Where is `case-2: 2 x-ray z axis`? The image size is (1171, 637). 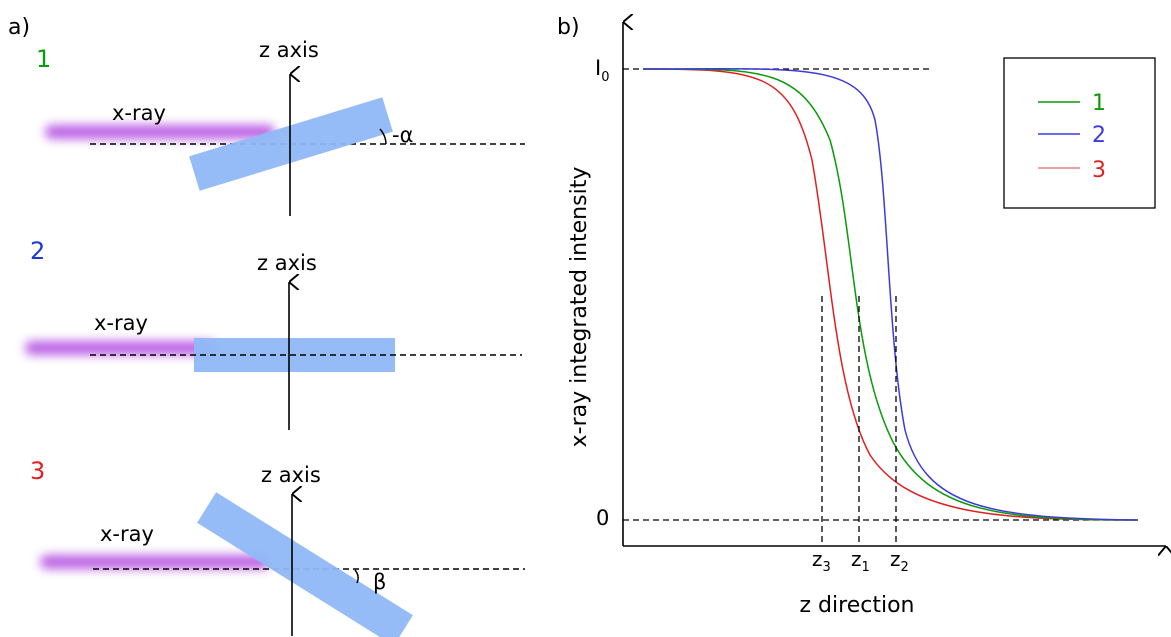 case-2: 2 x-ray z axis is located at coordinates (273, 333).